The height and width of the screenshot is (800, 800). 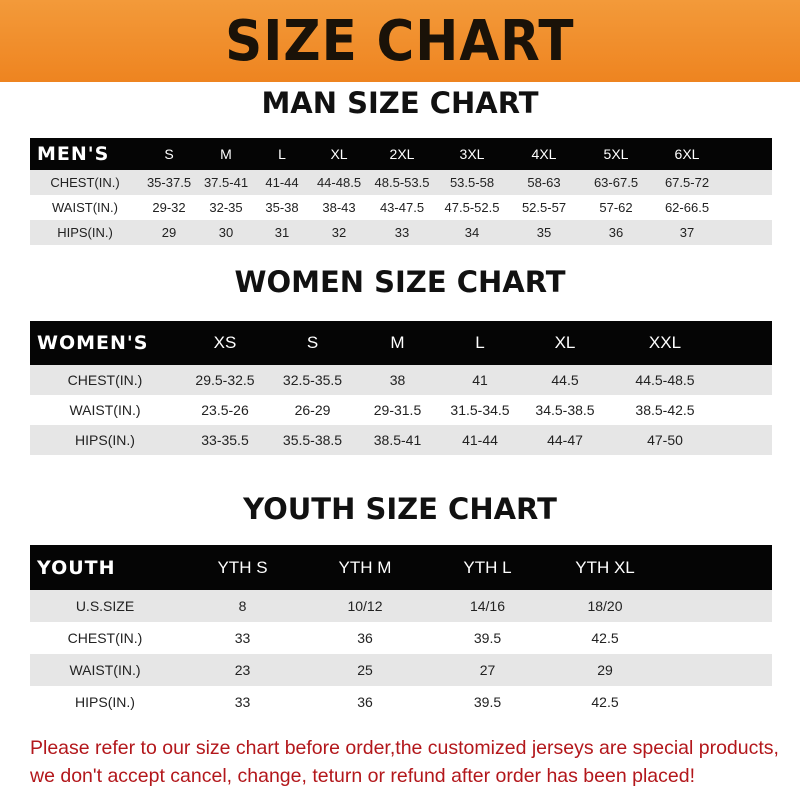 I want to click on table-cell: 29-31.5, so click(x=397, y=410).